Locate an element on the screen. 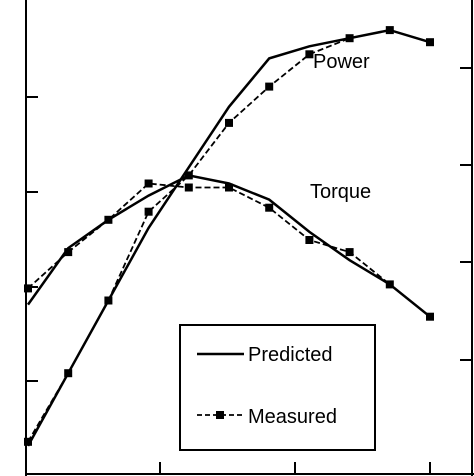  legend: Predicted Measured is located at coordinates (277, 387).